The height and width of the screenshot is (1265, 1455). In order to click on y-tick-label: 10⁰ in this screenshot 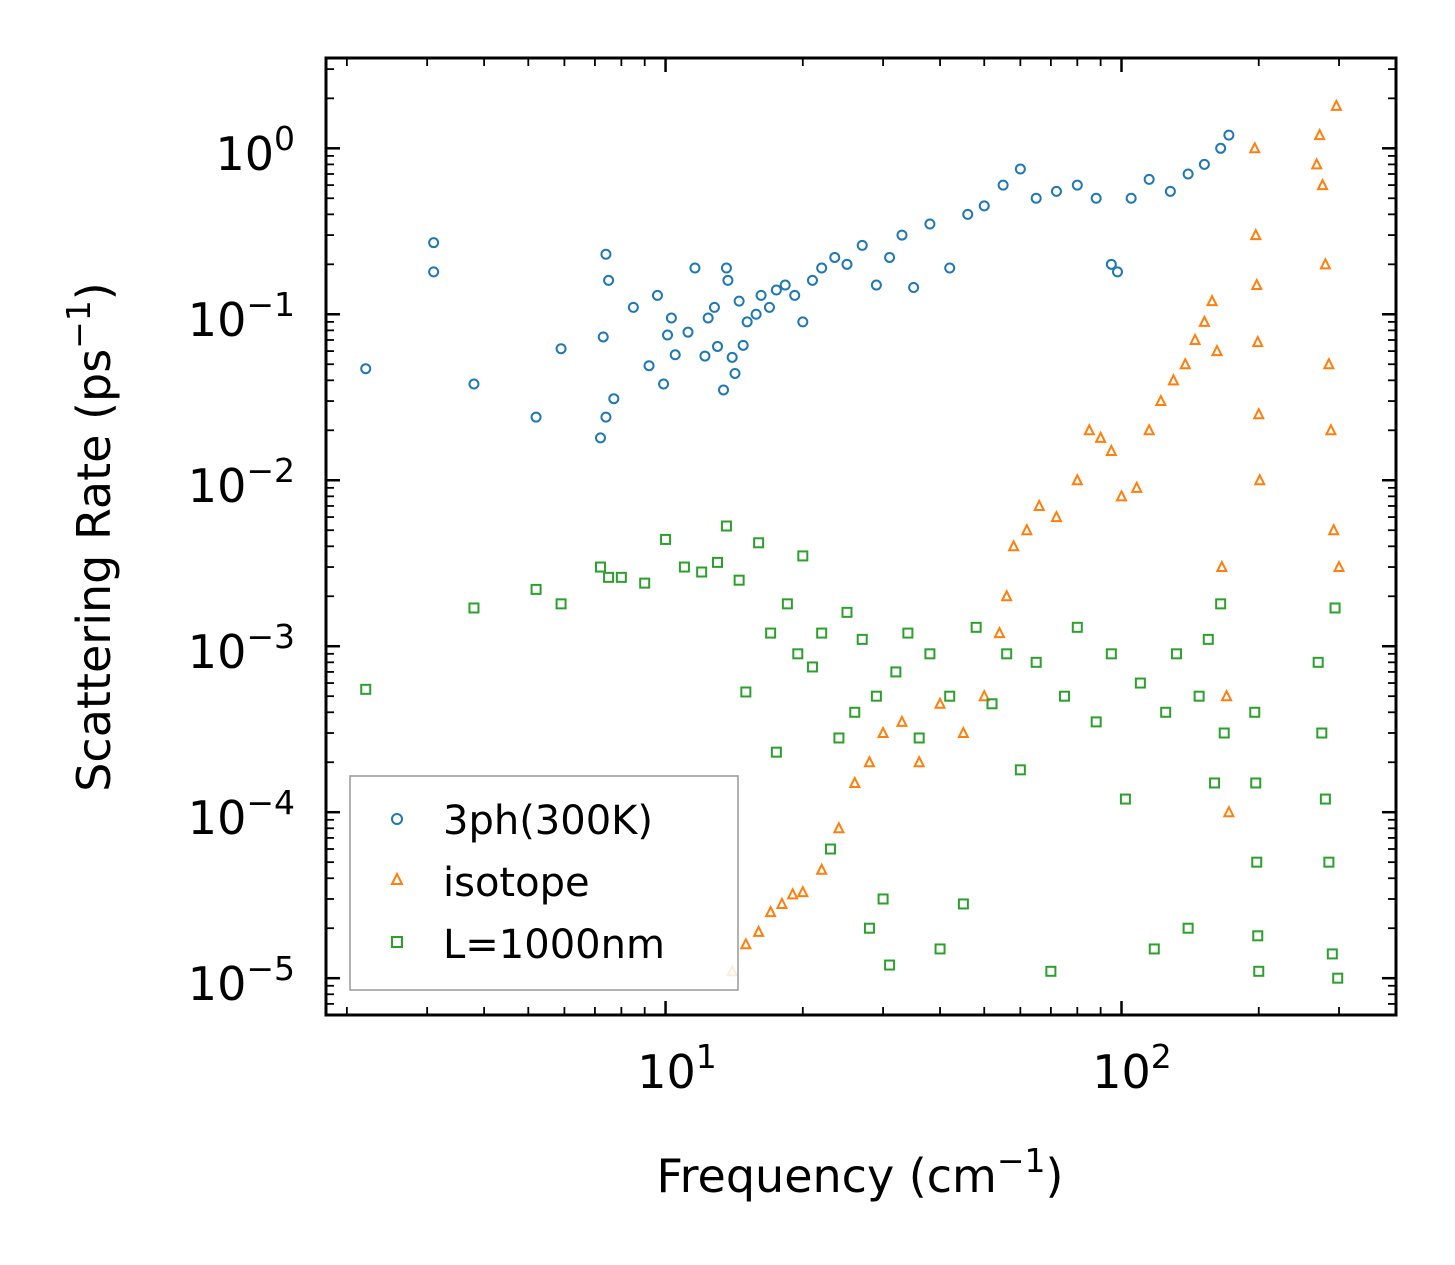, I will do `click(255, 150)`.